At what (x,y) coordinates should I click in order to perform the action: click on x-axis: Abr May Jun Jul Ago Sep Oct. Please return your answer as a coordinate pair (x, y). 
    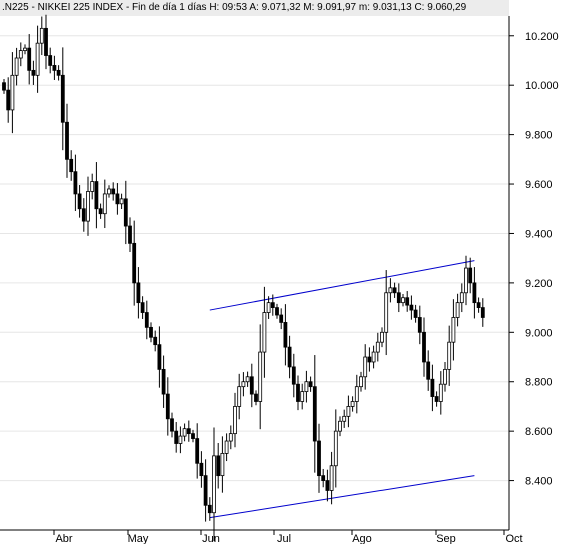
    Looking at the image, I should click on (288, 537).